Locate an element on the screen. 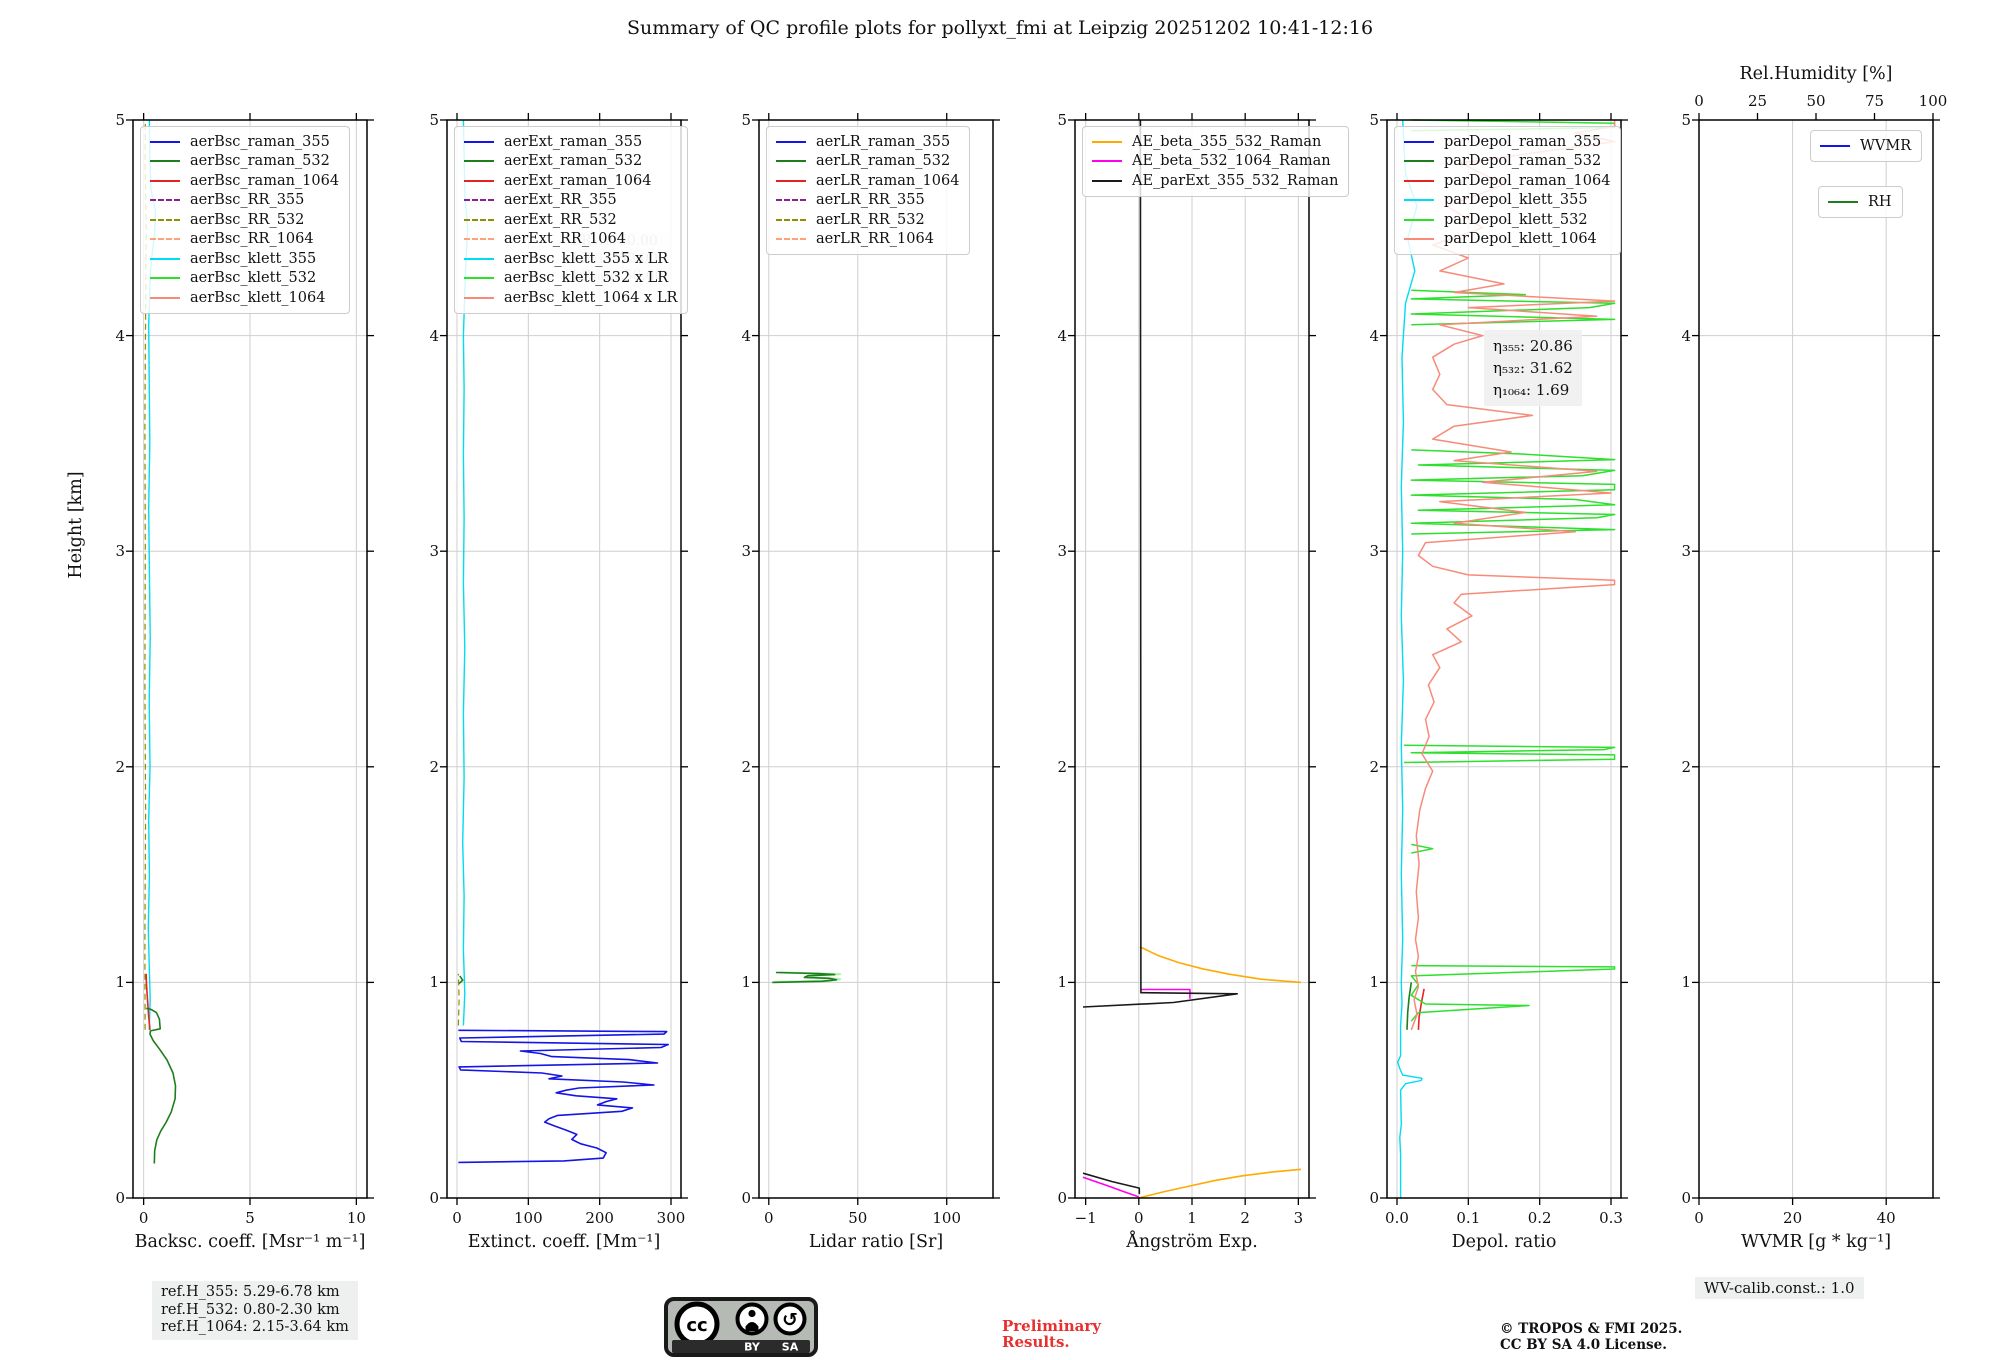 The width and height of the screenshot is (2000, 1360). x-tick-label: −1 is located at coordinates (1085, 1218).